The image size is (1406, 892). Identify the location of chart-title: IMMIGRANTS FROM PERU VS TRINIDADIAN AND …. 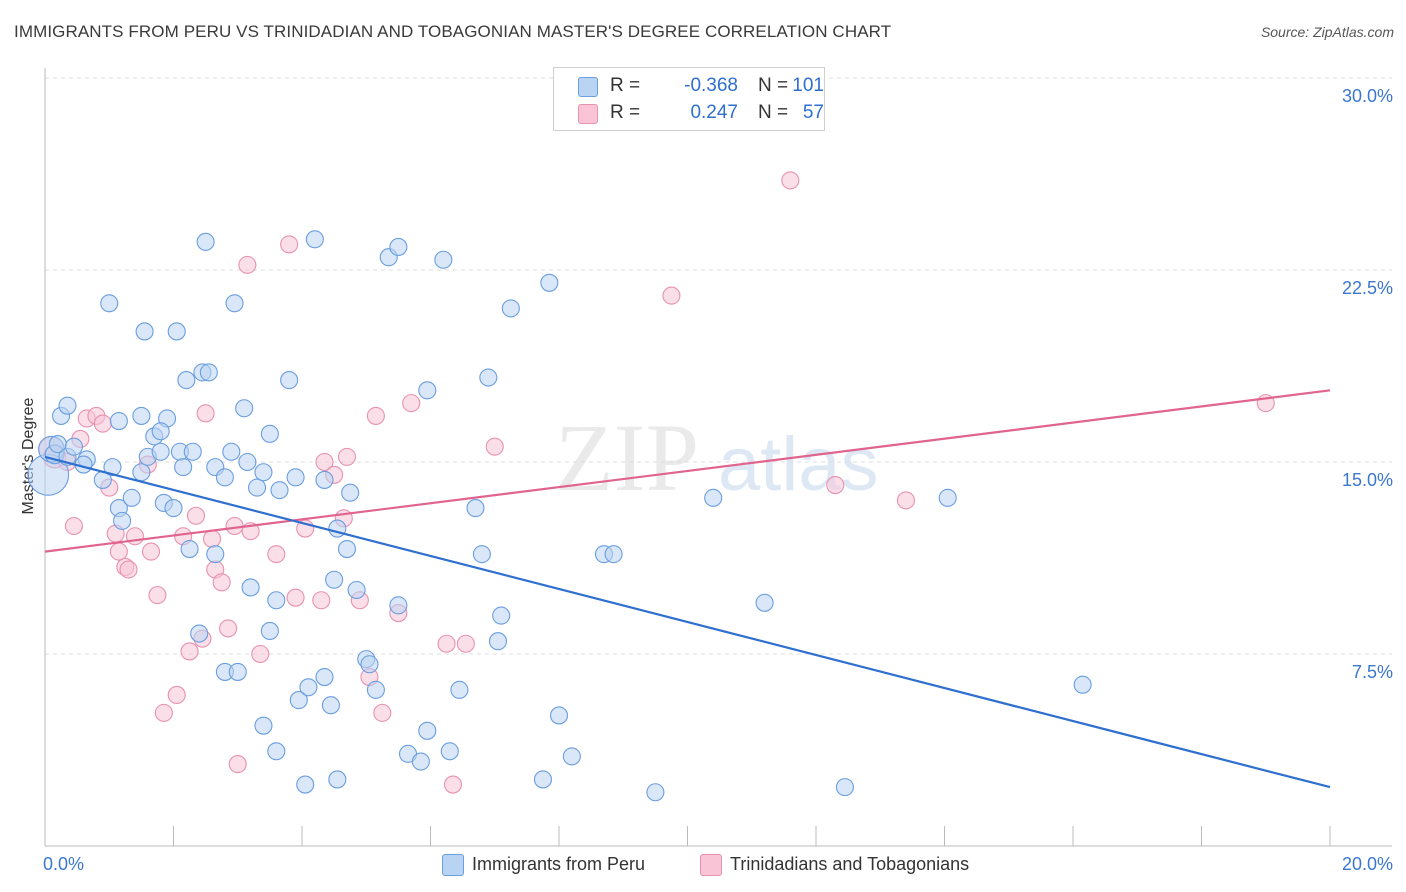
(453, 31).